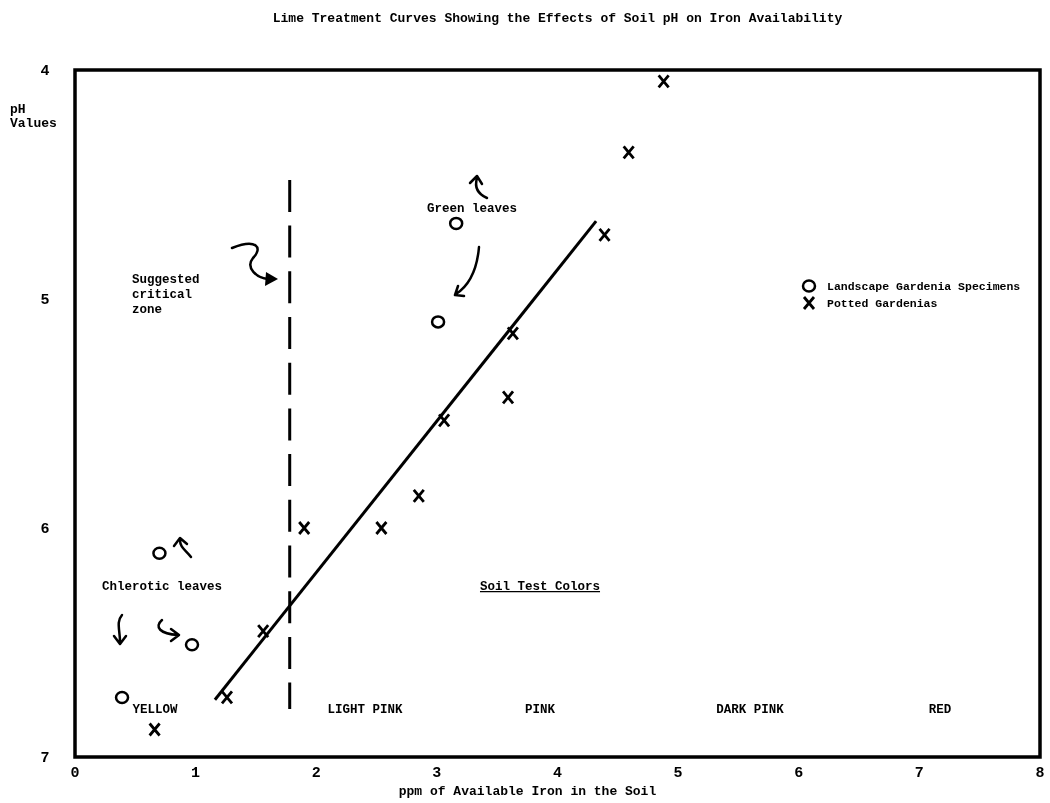 This screenshot has width=1050, height=803. I want to click on x-tick-label: 5, so click(678, 773).